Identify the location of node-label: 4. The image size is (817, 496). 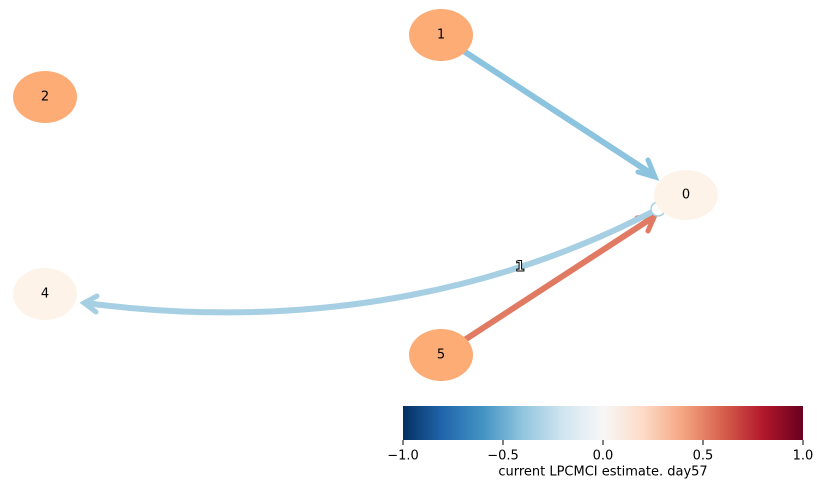
(45, 294).